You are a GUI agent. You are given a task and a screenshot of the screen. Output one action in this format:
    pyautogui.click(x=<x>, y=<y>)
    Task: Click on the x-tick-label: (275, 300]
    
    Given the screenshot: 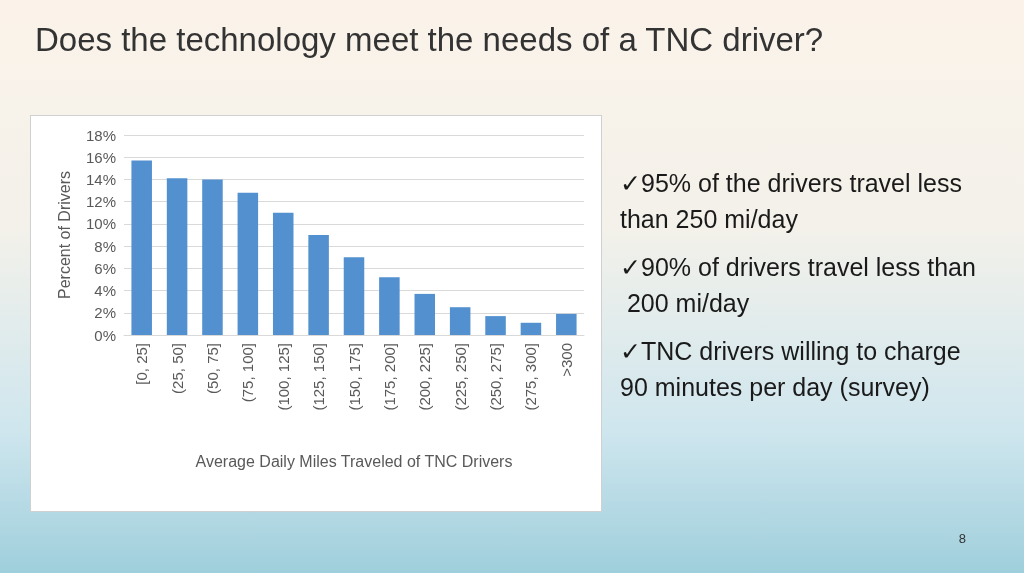 What is the action you would take?
    pyautogui.click(x=531, y=377)
    